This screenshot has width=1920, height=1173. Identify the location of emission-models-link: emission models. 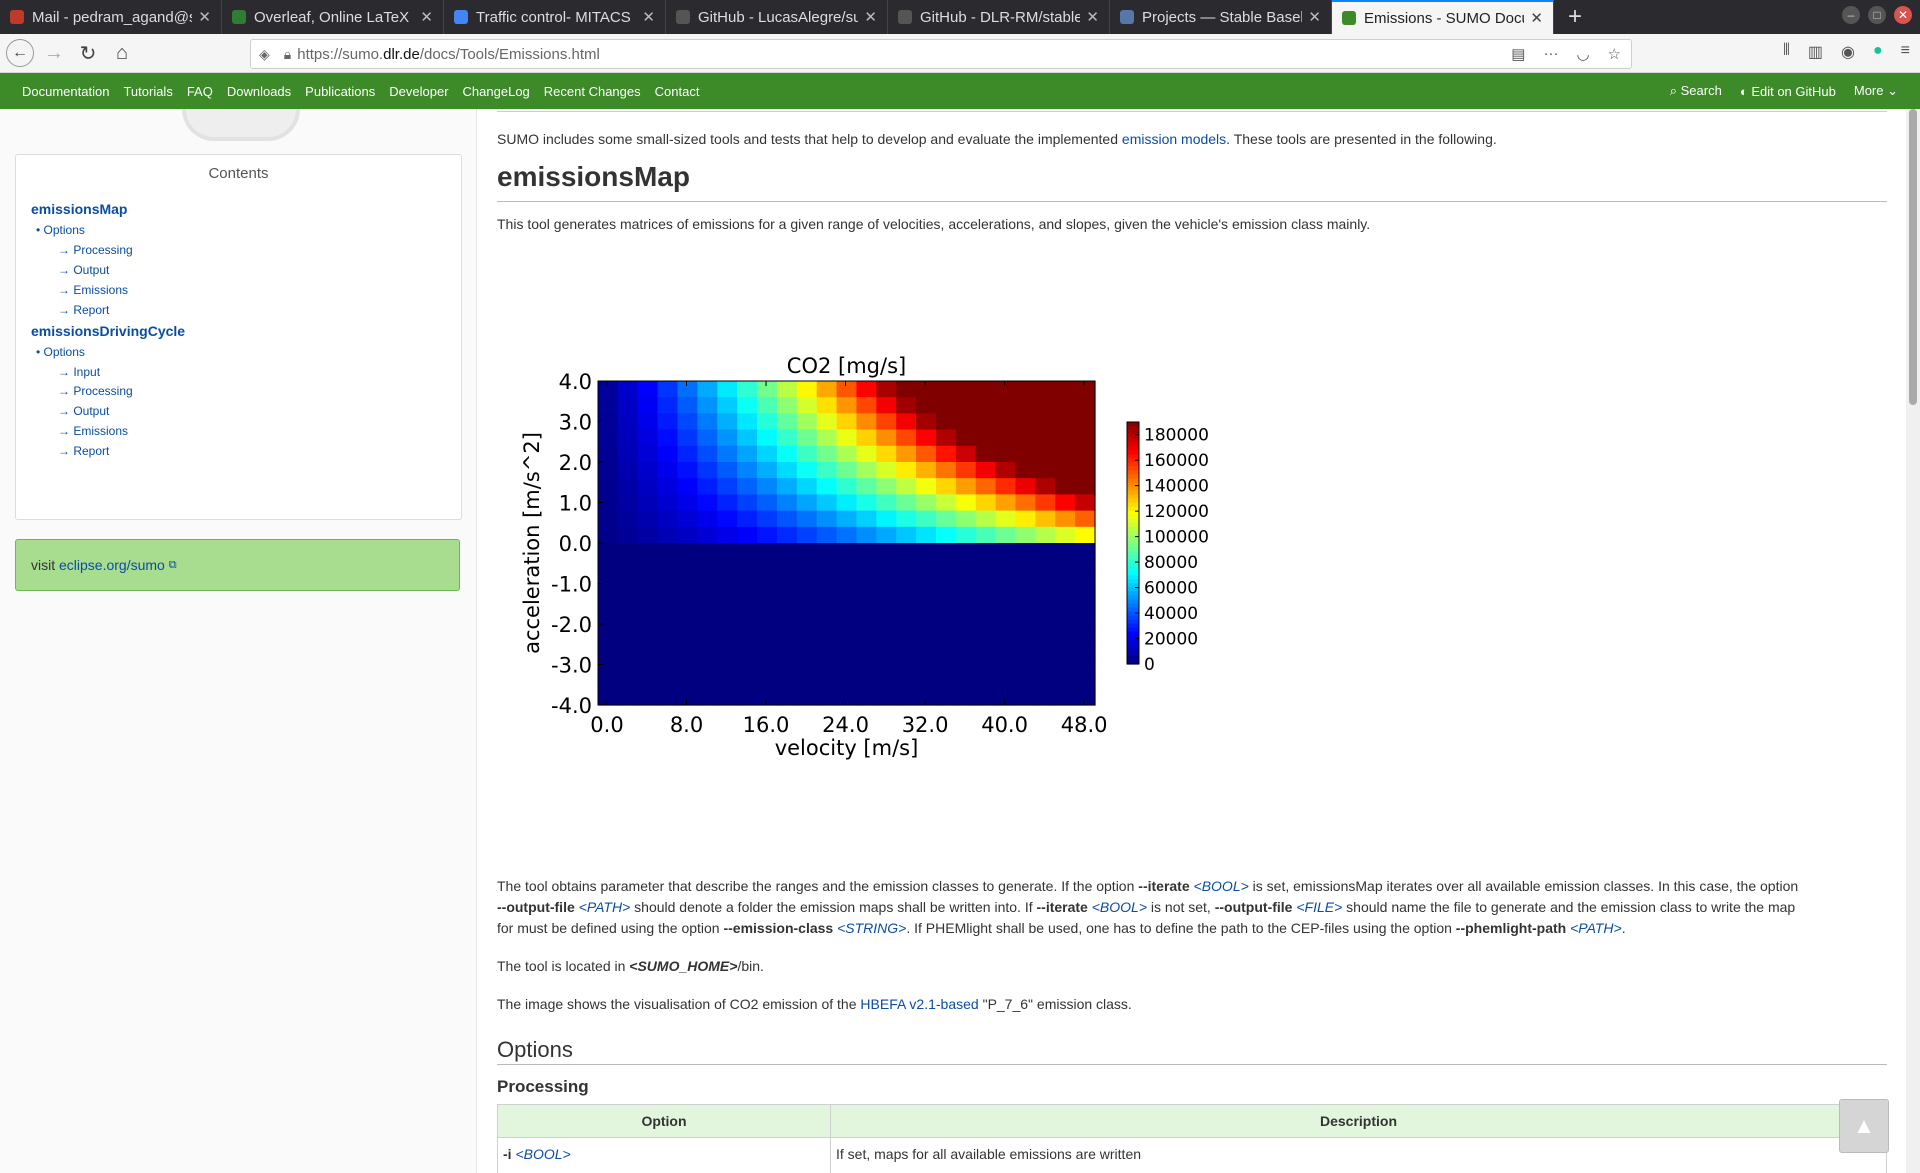
(1174, 139).